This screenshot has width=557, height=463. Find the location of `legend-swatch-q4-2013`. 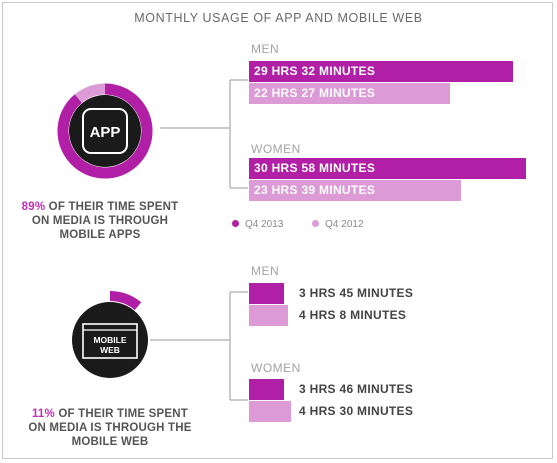

legend-swatch-q4-2013 is located at coordinates (235, 223).